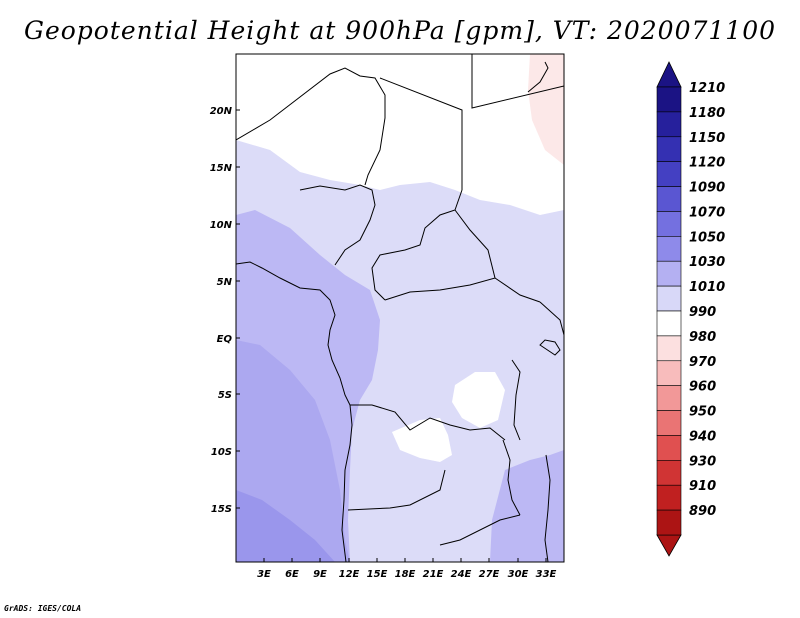 Image resolution: width=800 pixels, height=618 pixels. I want to click on colorbar-level-label: 1180, so click(707, 113).